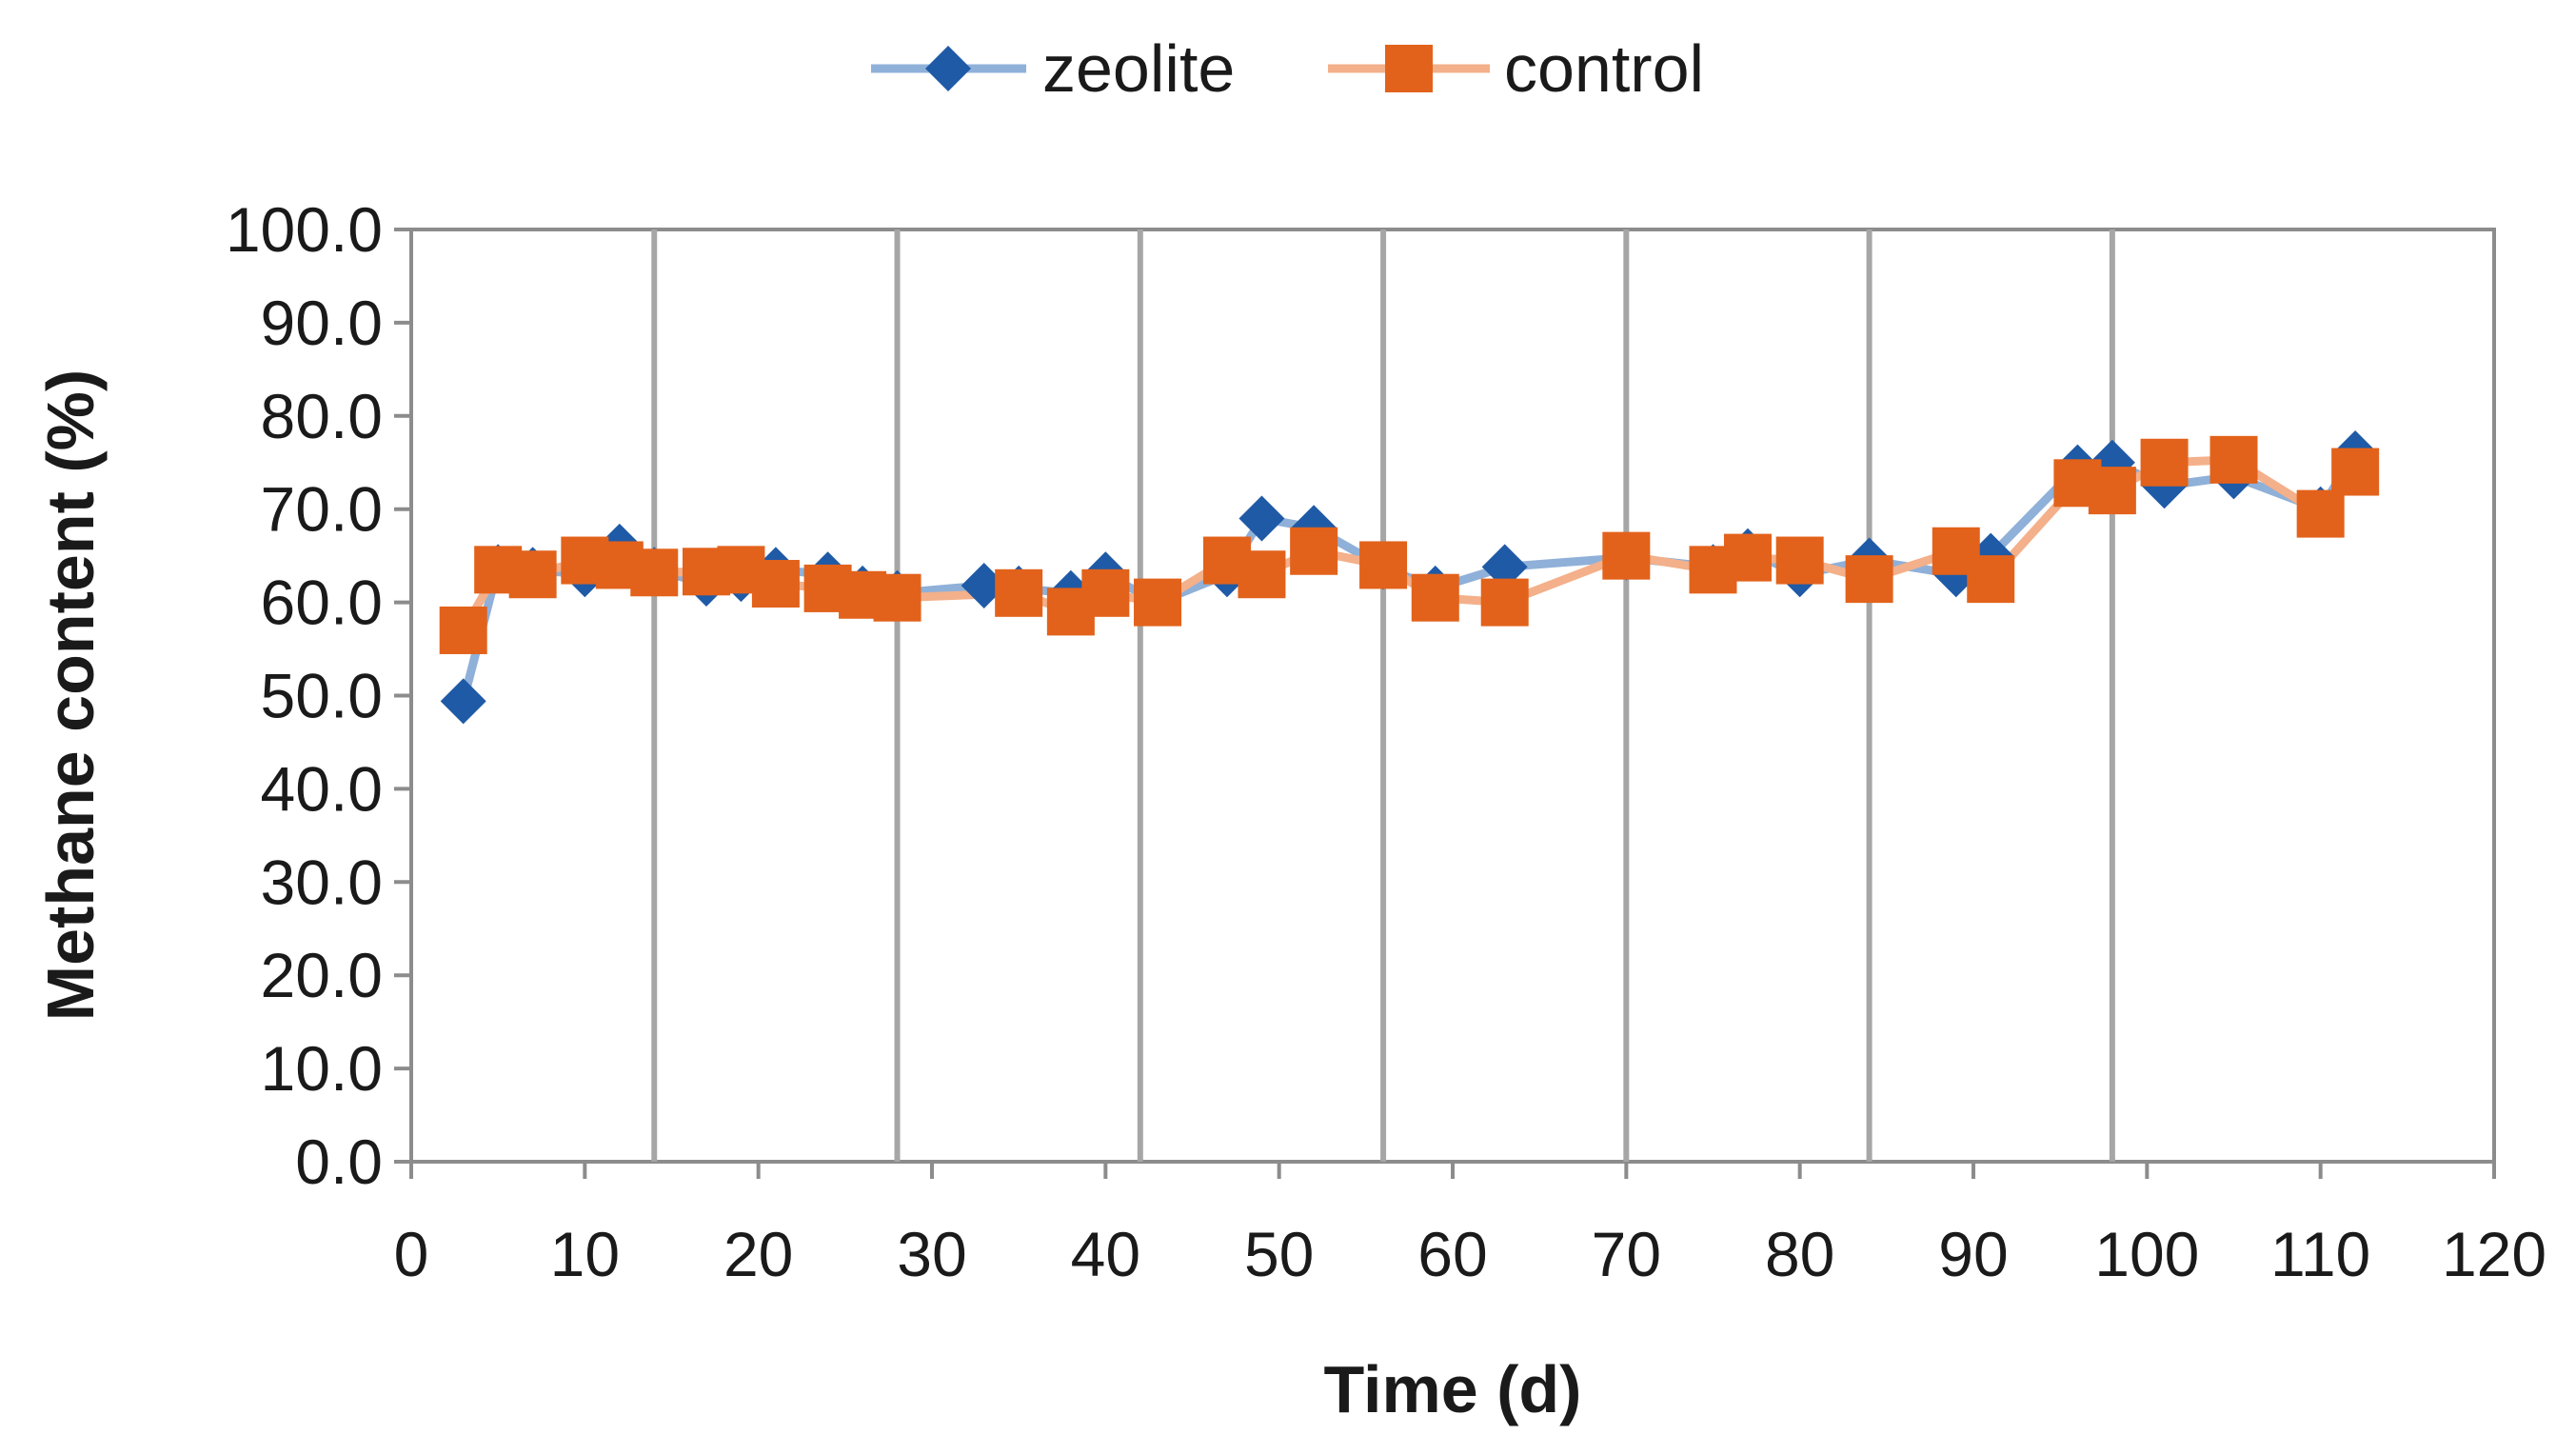  What do you see at coordinates (1453, 1389) in the screenshot?
I see `x-axis-title: Time (d)` at bounding box center [1453, 1389].